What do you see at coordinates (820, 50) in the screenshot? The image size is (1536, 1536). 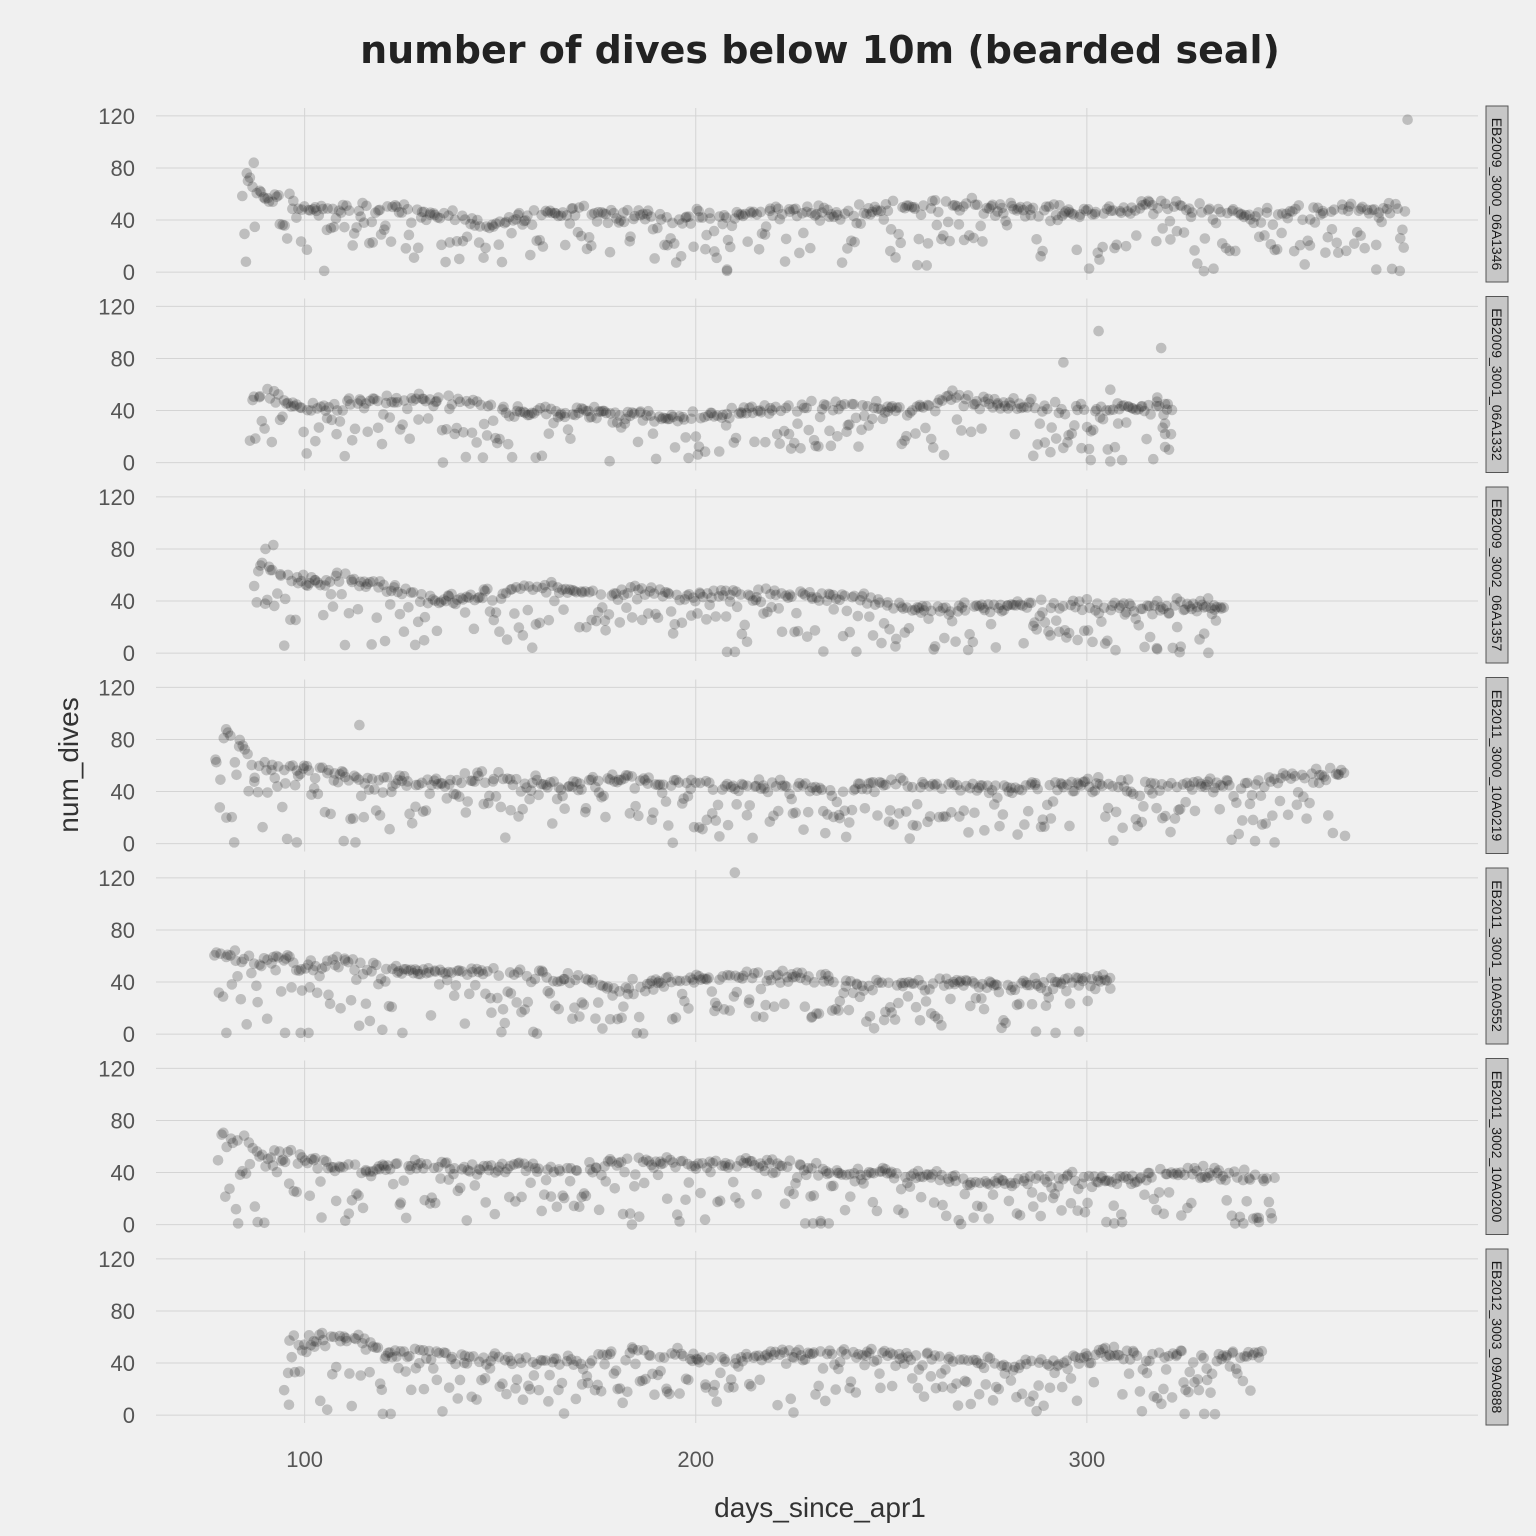 I see `chart-title: number of dives below 10m (bearded seal)` at bounding box center [820, 50].